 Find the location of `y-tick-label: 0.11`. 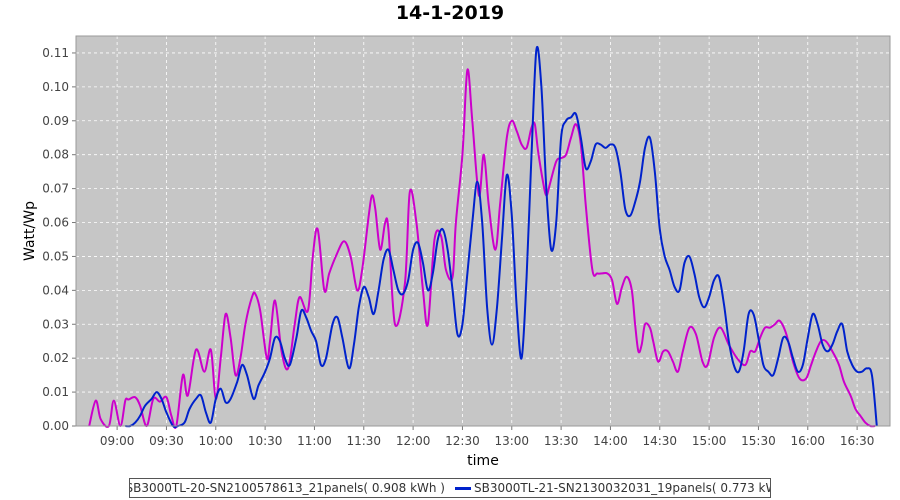

y-tick-label: 0.11 is located at coordinates (55, 53).